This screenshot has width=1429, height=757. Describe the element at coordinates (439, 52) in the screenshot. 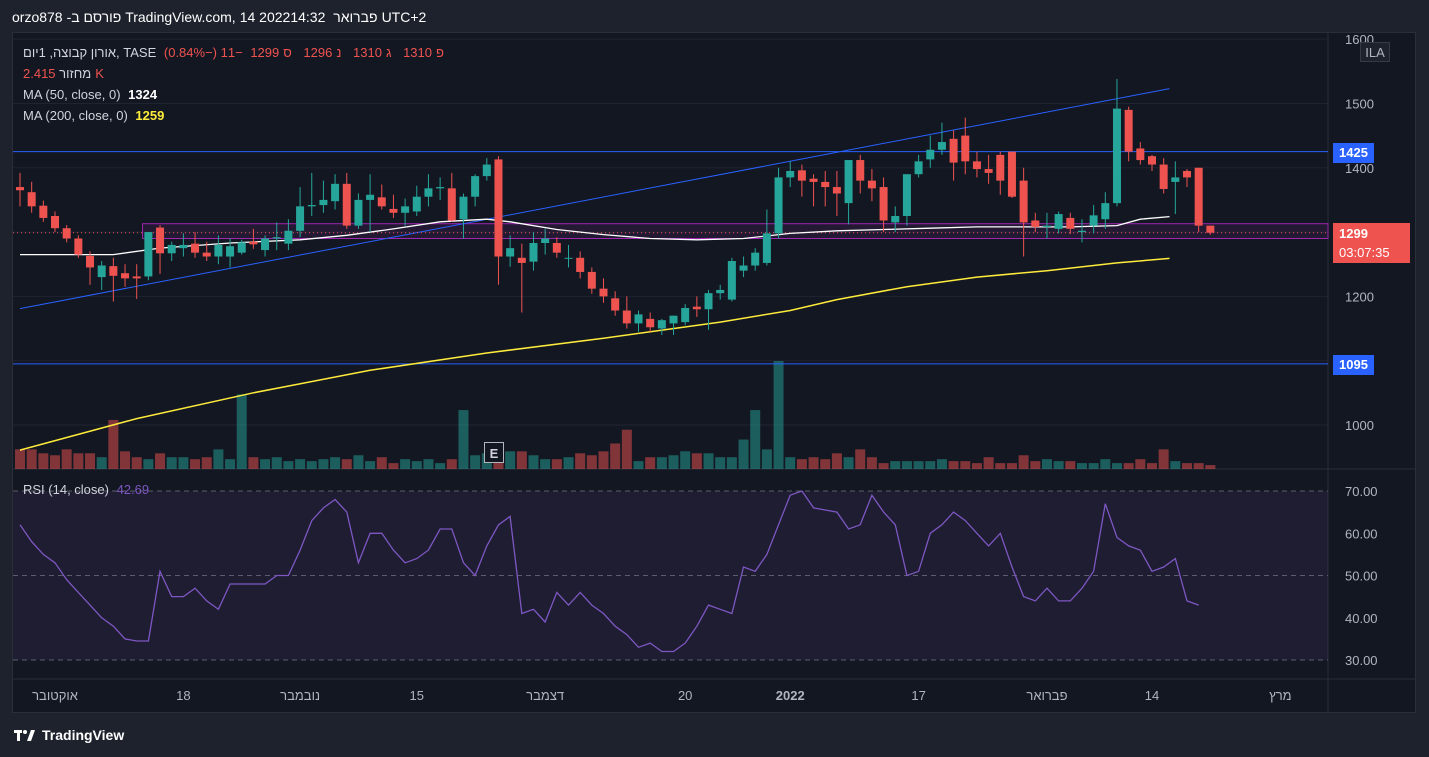

I see `legend-open-label: פ` at that location.